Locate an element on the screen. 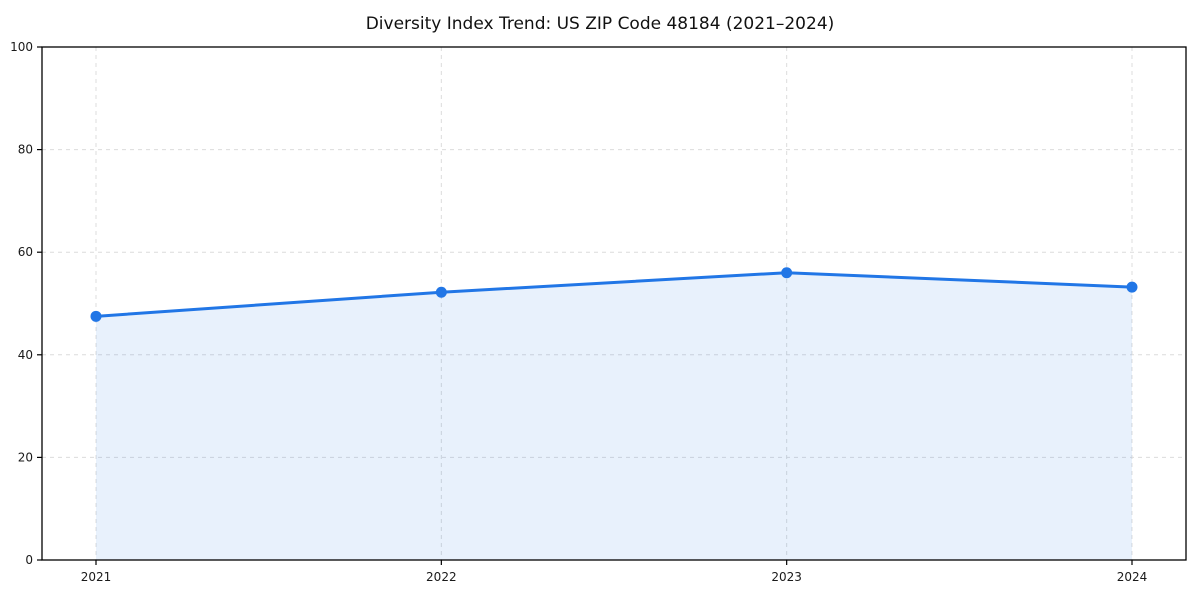 Image resolution: width=1200 pixels, height=600 pixels. y-tick-label: 60 is located at coordinates (25, 252).